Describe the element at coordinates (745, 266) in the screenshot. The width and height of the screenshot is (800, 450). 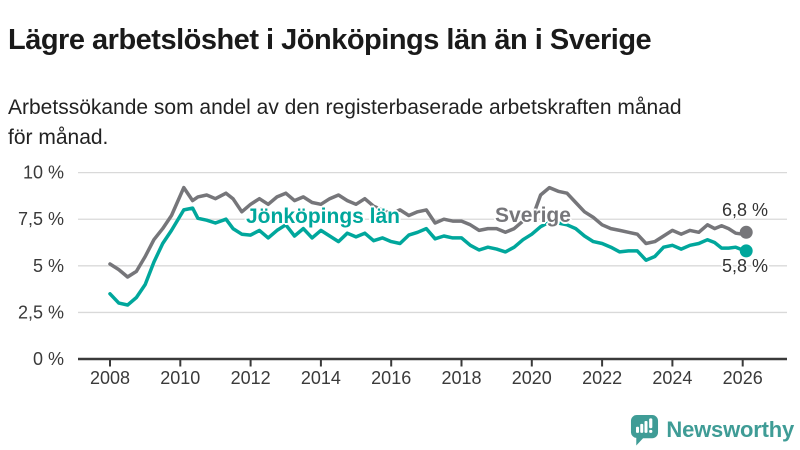
I see `end-value-label-jonkopings-lan: 5,8 %` at that location.